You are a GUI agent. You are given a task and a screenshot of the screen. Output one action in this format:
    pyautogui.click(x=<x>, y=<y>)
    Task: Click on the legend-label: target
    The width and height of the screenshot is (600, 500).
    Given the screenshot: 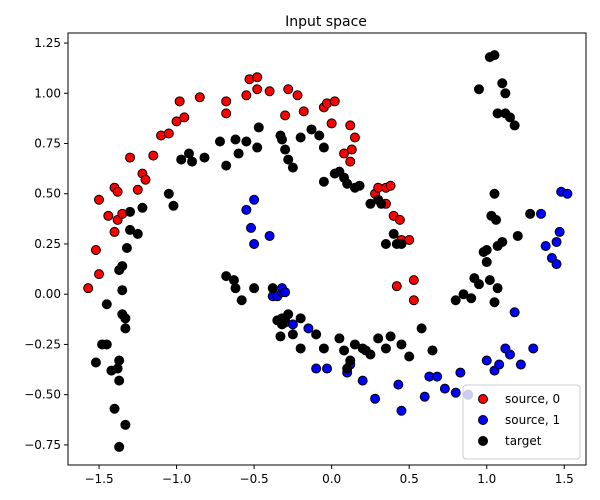 What is the action you would take?
    pyautogui.click(x=523, y=441)
    